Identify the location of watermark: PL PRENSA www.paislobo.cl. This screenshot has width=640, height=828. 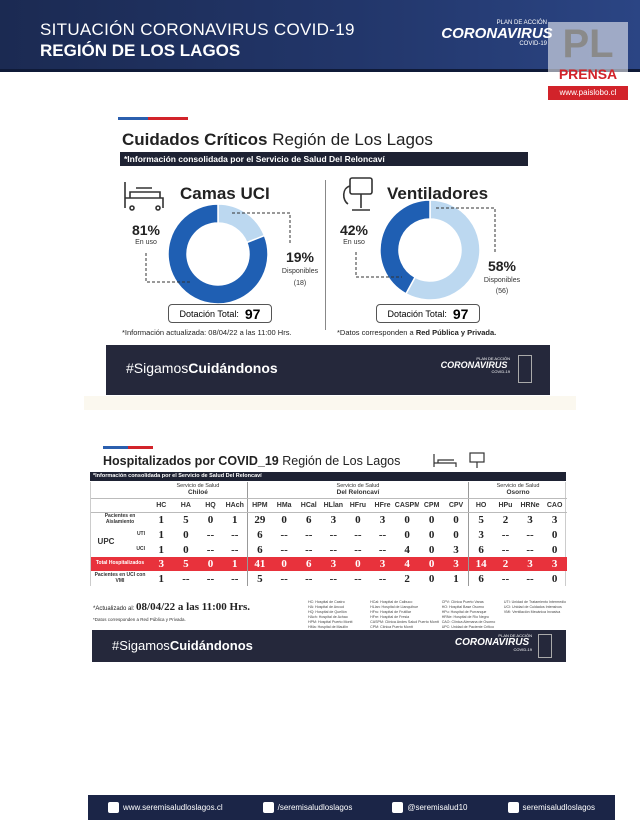
(588, 63).